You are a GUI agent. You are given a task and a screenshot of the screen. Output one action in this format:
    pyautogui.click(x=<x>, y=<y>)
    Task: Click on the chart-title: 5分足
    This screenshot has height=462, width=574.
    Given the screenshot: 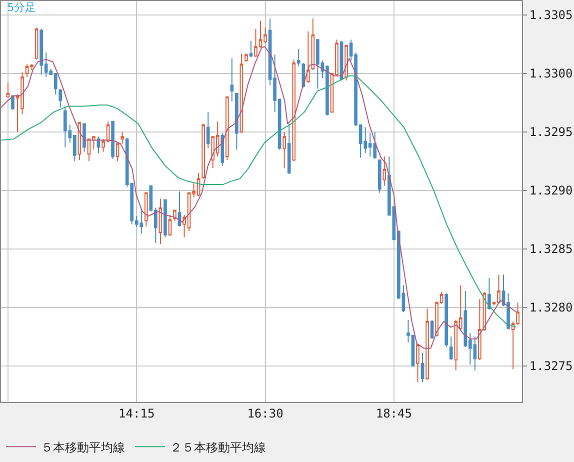 What is the action you would take?
    pyautogui.click(x=21, y=7)
    